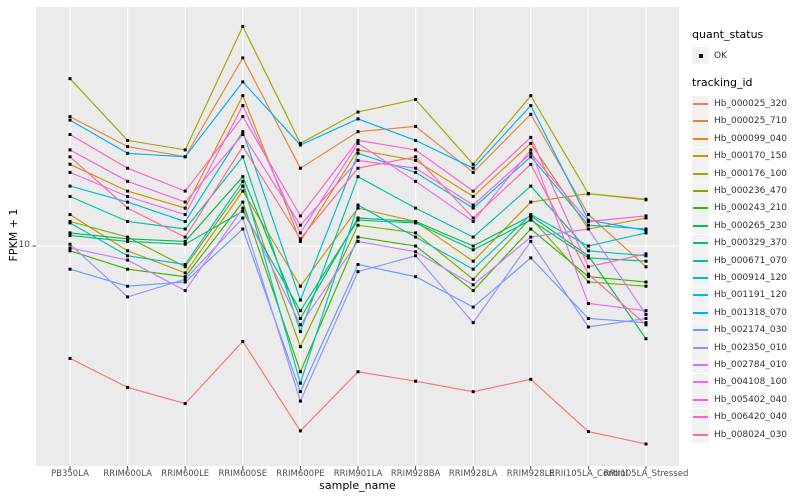 This screenshot has width=800, height=500. Describe the element at coordinates (746, 121) in the screenshot. I see `legend-item: Hb_000025_710` at that location.